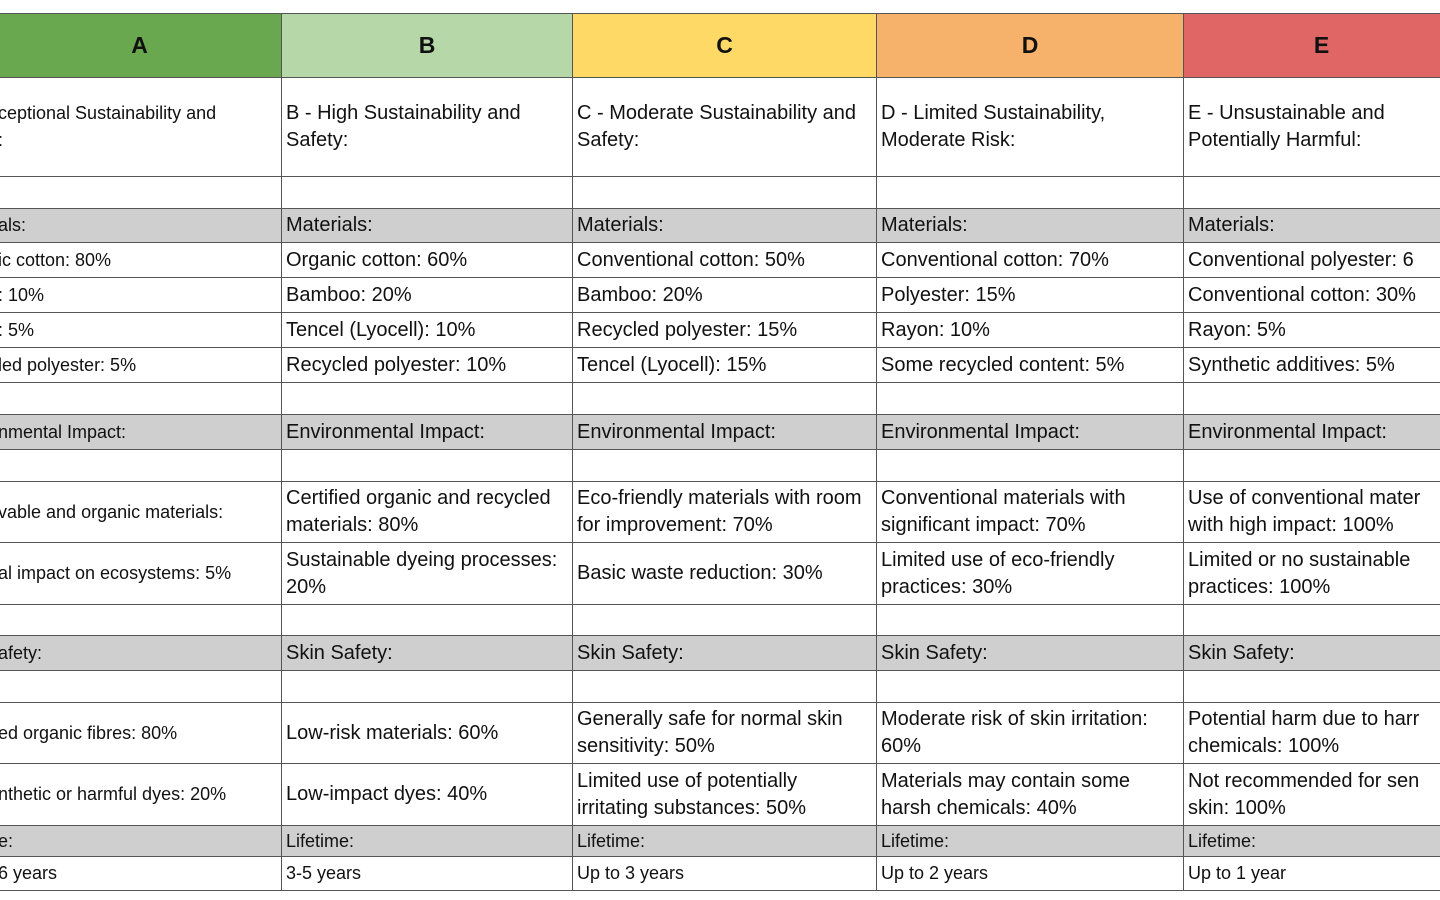 The image size is (1440, 900). What do you see at coordinates (141, 330) in the screenshot?
I see `cell: : 5%` at bounding box center [141, 330].